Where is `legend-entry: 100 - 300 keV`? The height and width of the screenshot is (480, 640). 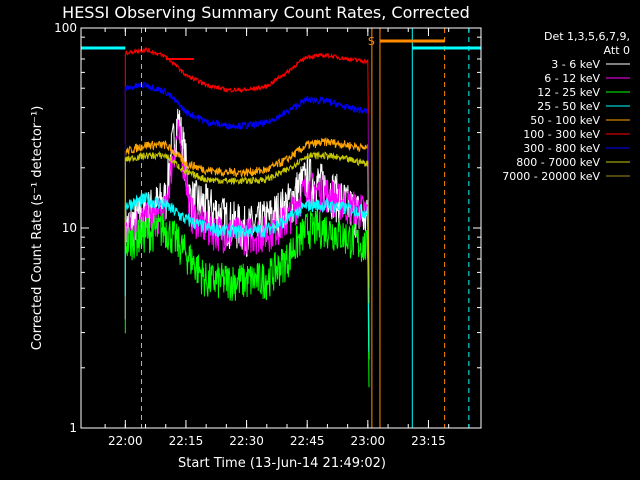 legend-entry: 100 - 300 keV is located at coordinates (561, 134).